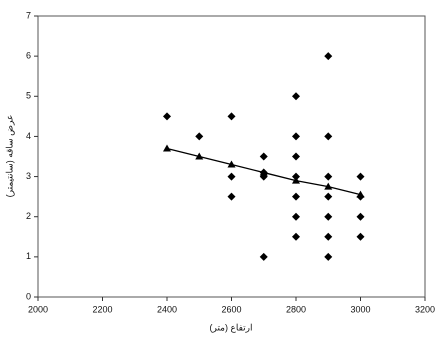 This screenshot has width=438, height=337. I want to click on y-tick-label: 0, so click(28, 296).